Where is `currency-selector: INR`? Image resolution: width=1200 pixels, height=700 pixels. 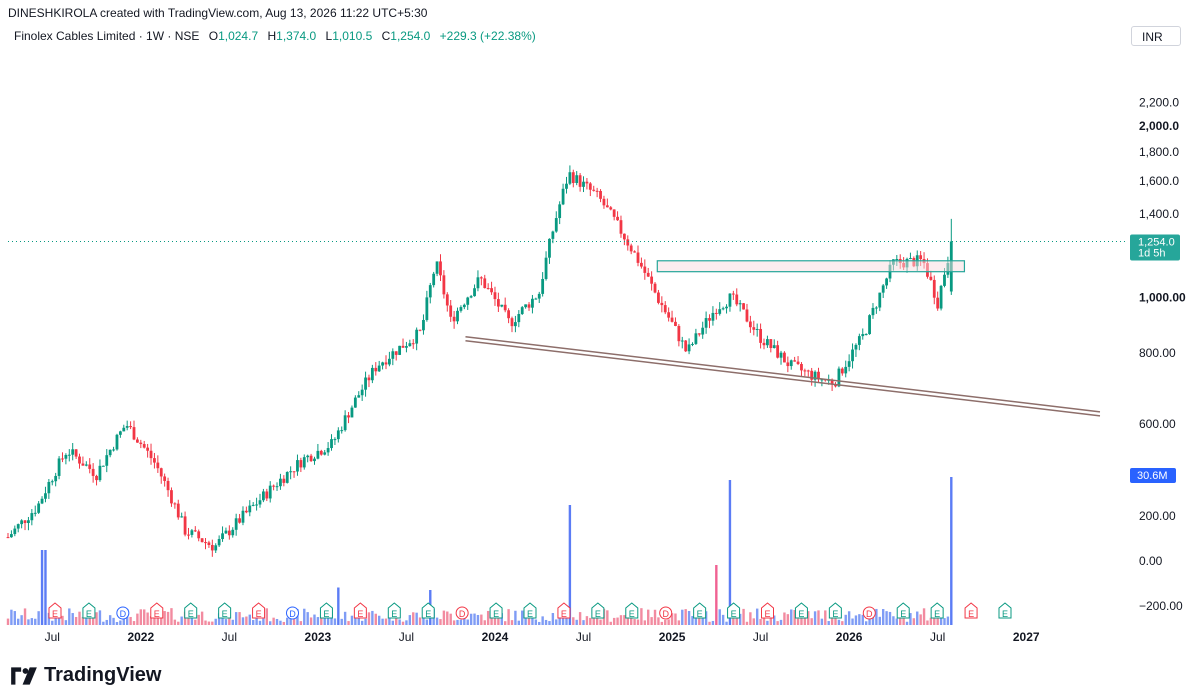 currency-selector: INR is located at coordinates (1156, 36).